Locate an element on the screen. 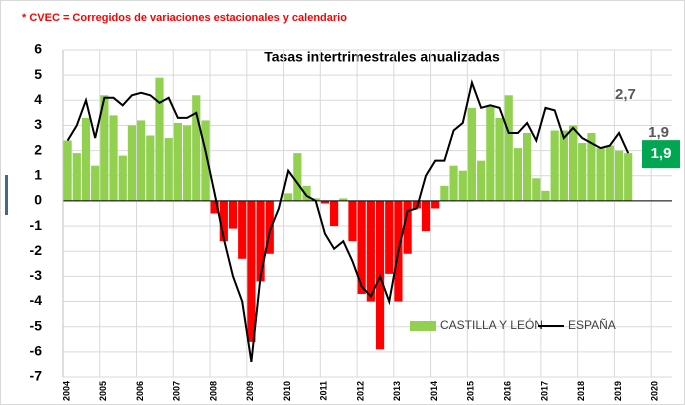 The width and height of the screenshot is (685, 405). y-tick-label: -1 is located at coordinates (36, 225).